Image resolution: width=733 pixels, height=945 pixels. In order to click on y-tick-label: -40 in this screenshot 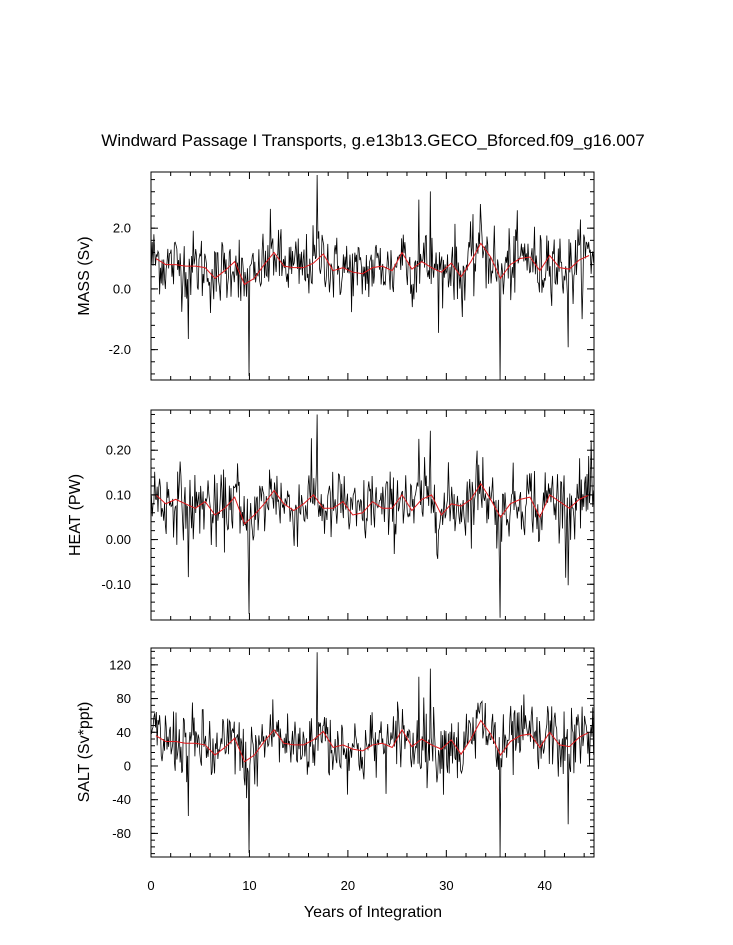, I will do `click(121, 799)`.